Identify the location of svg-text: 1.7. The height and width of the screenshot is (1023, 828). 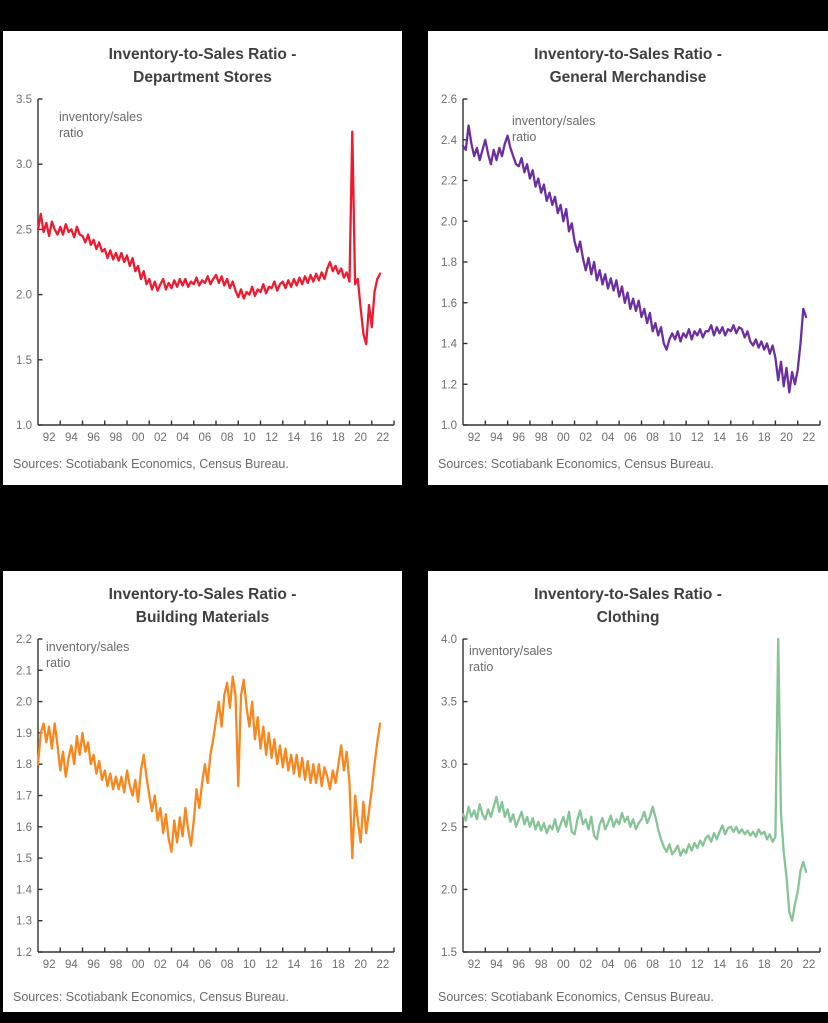
(24, 797).